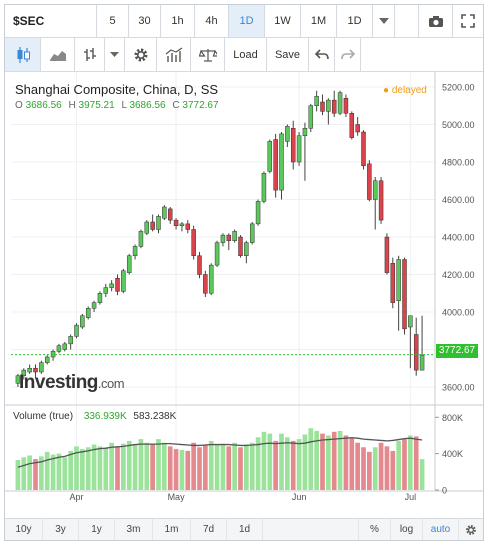 Image resolution: width=488 pixels, height=545 pixels. Describe the element at coordinates (348, 54) in the screenshot. I see `redo-button` at that location.